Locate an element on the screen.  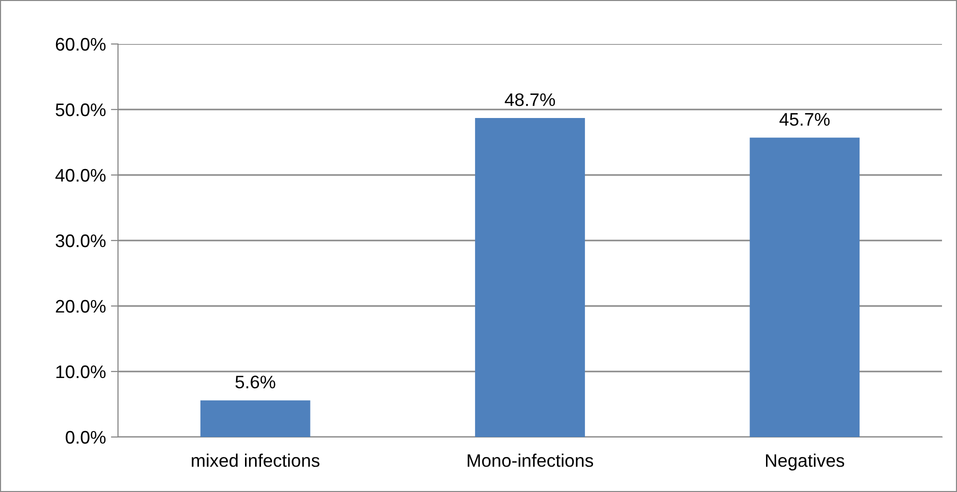
data-label: 45.7% is located at coordinates (804, 119).